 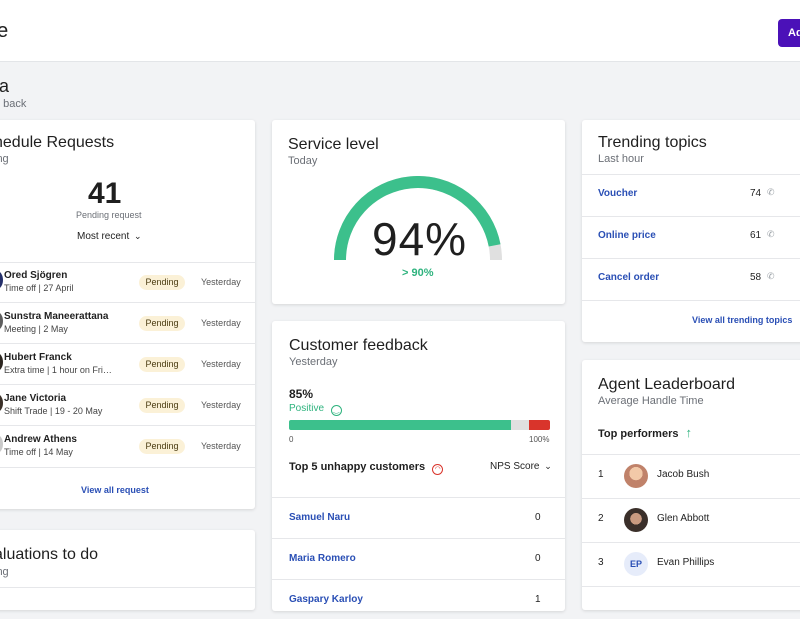 I want to click on greeting-subtitle: e back, so click(x=13, y=104).